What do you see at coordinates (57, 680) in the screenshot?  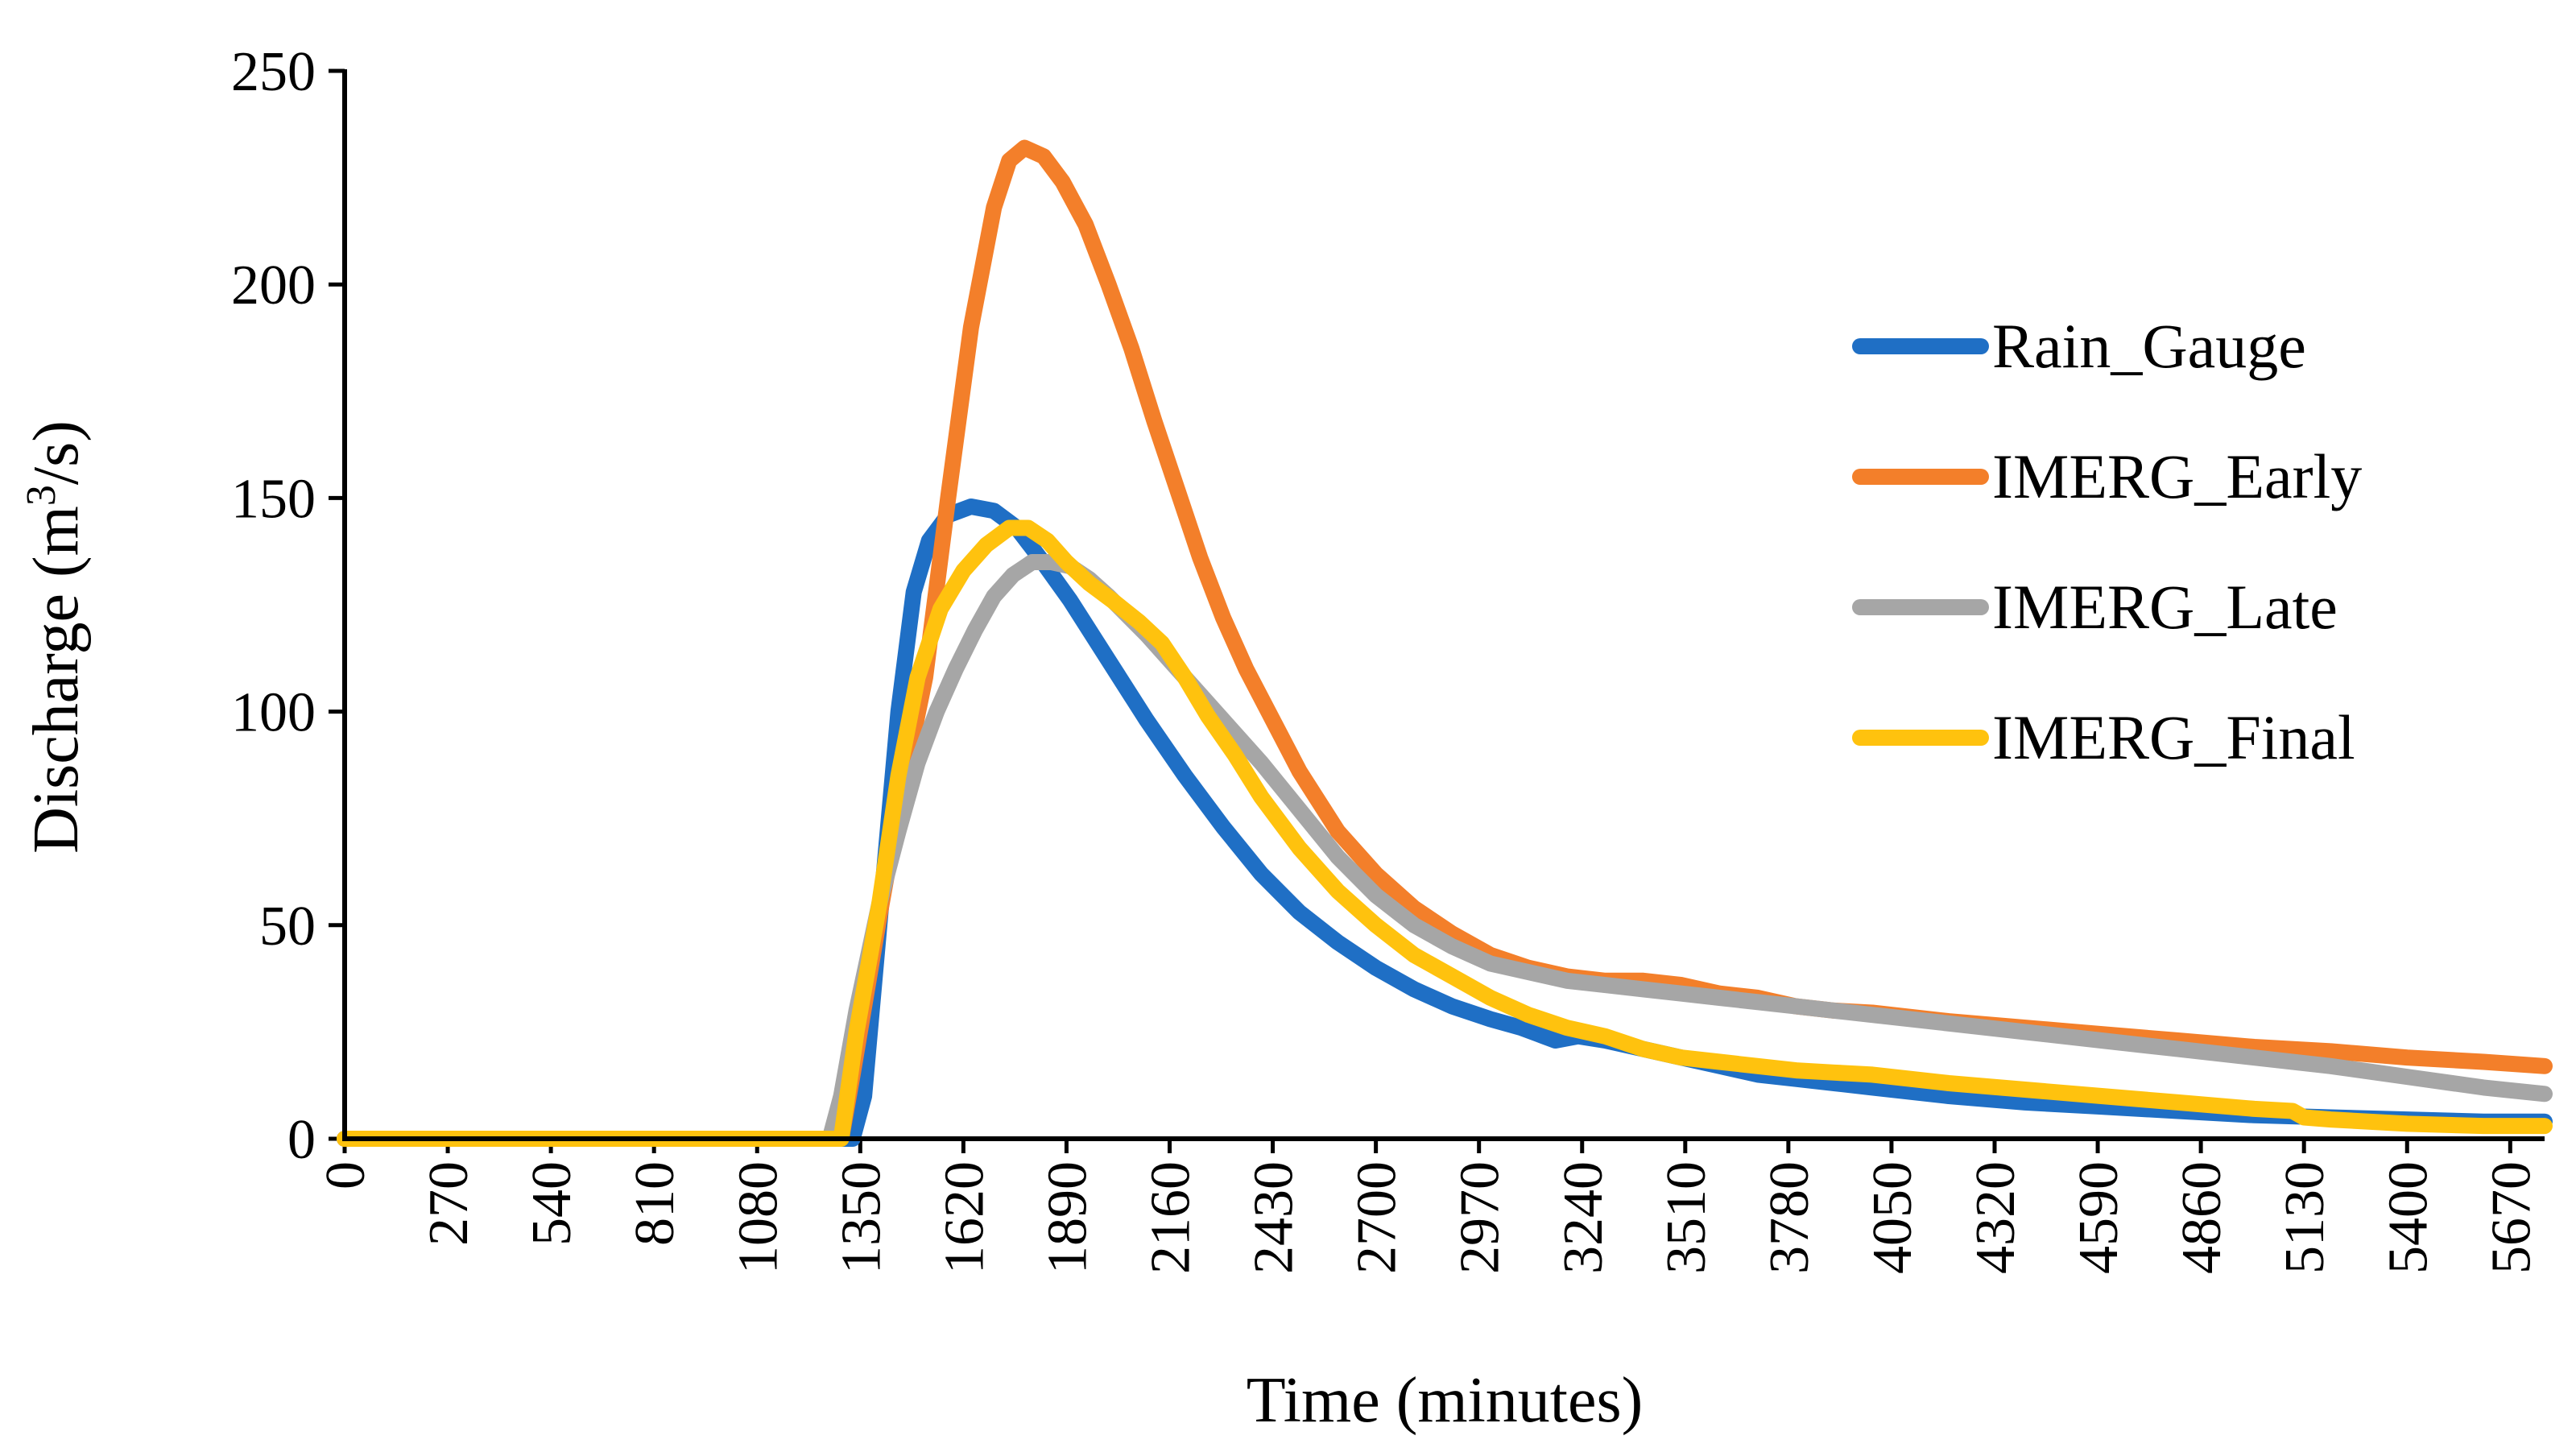 I see `y-axis-title-prefix: Discharge (m` at bounding box center [57, 680].